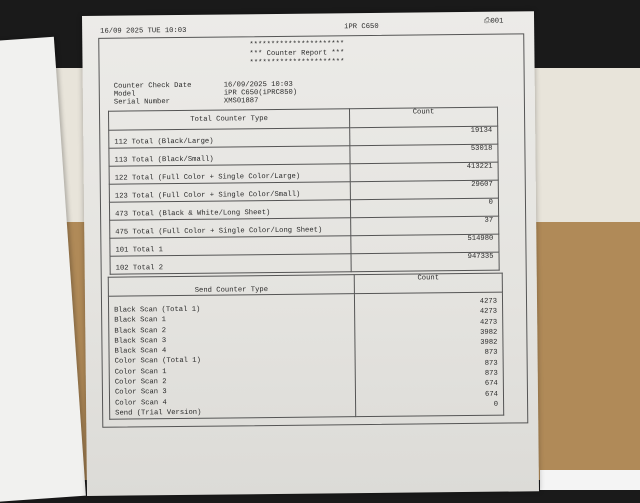 The width and height of the screenshot is (640, 503). I want to click on counter-count: 29607, so click(424, 190).